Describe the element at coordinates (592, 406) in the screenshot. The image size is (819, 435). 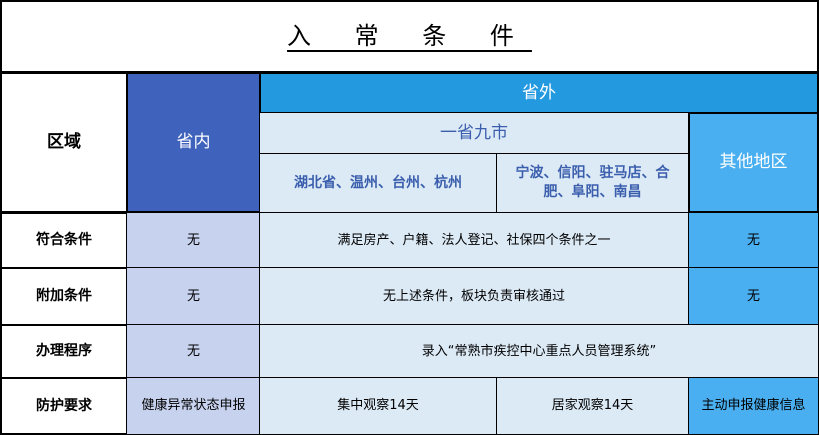
I see `group2-cell: 居家观察14天` at that location.